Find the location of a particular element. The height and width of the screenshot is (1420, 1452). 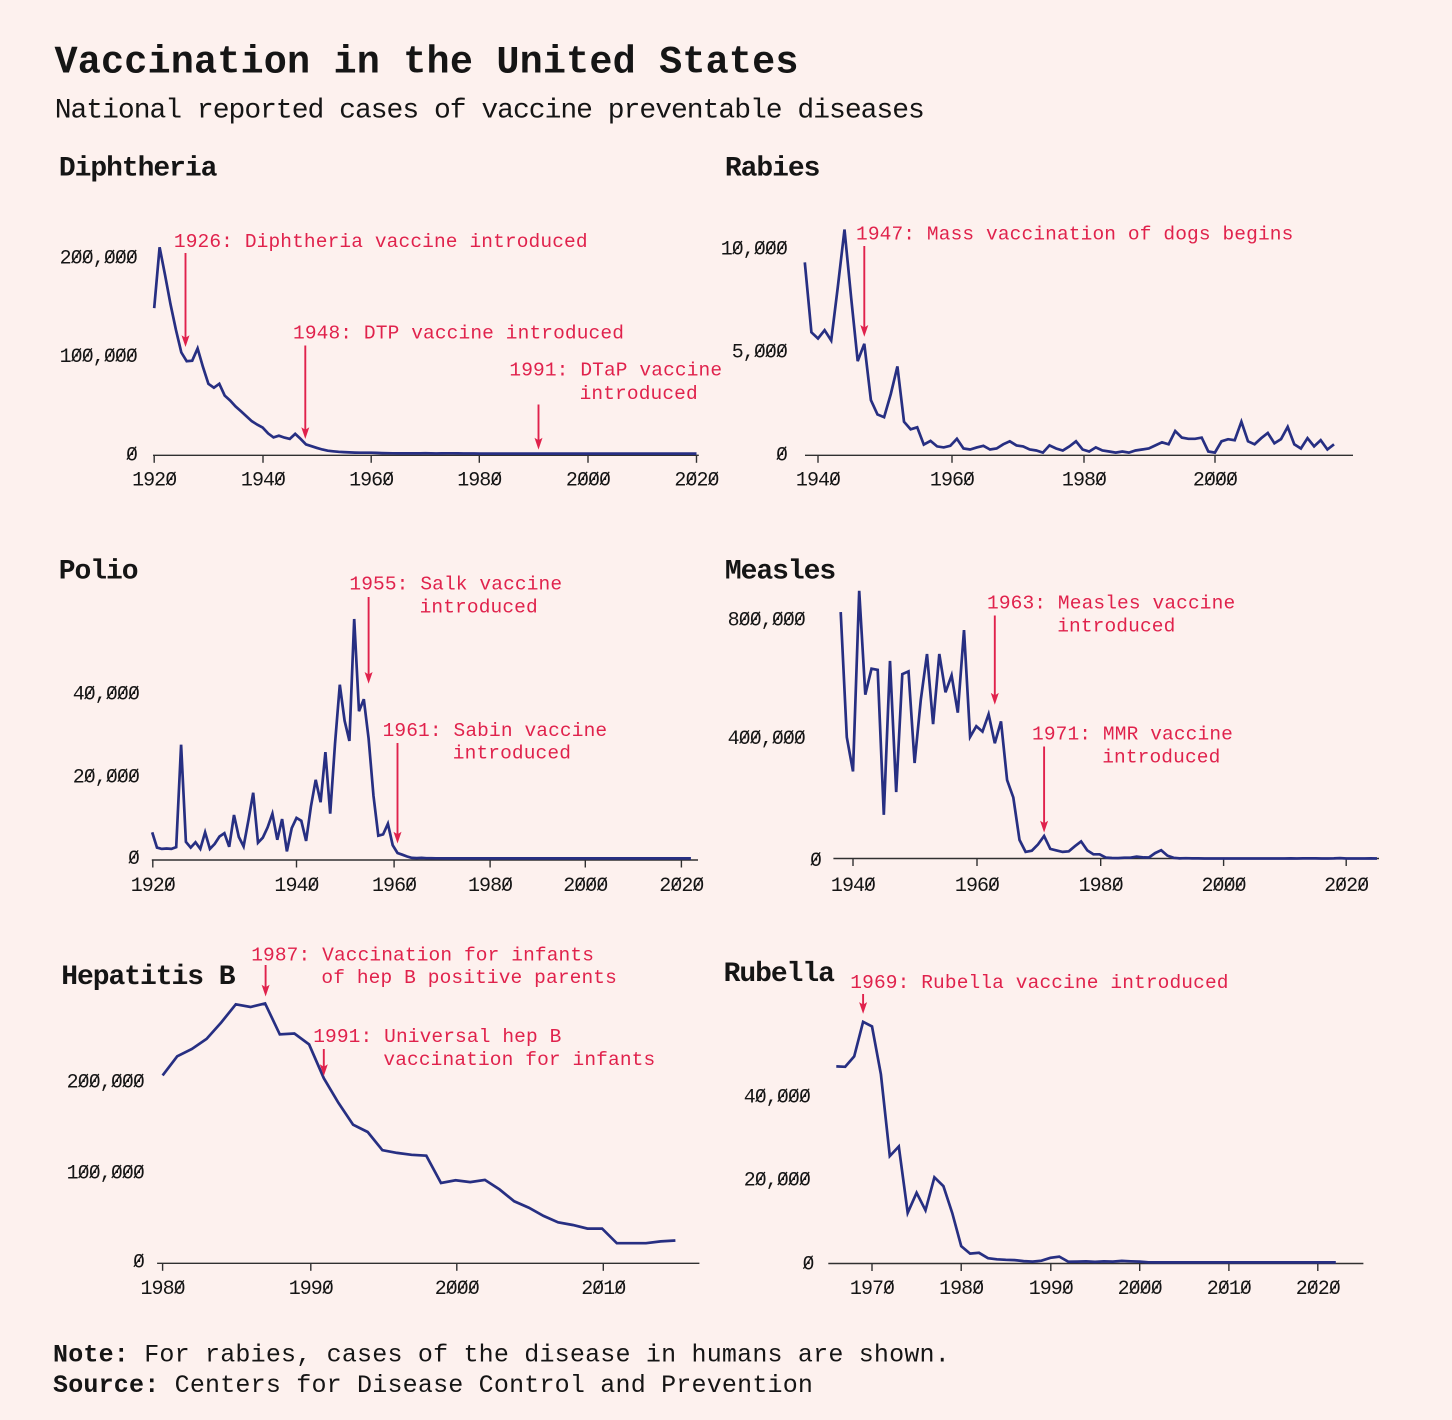

svg-text:1926: Diphtheria vaccine intro: 1926: Diphtheria vaccine introduced is located at coordinates (381, 242).